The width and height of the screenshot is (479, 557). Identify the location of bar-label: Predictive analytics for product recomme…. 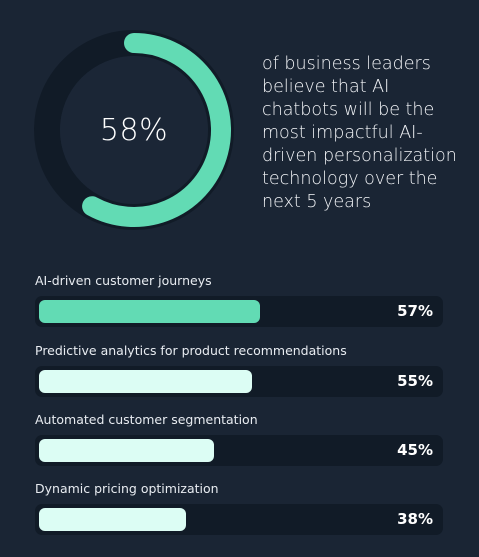
(191, 350).